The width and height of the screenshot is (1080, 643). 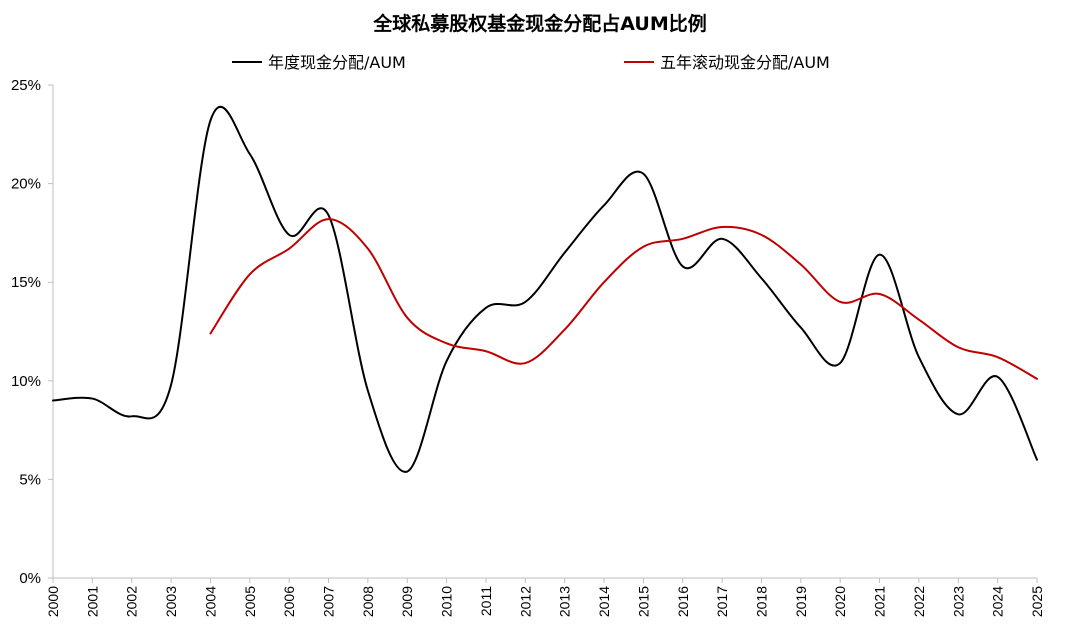 What do you see at coordinates (643, 601) in the screenshot?
I see `x-tick-label: 2015` at bounding box center [643, 601].